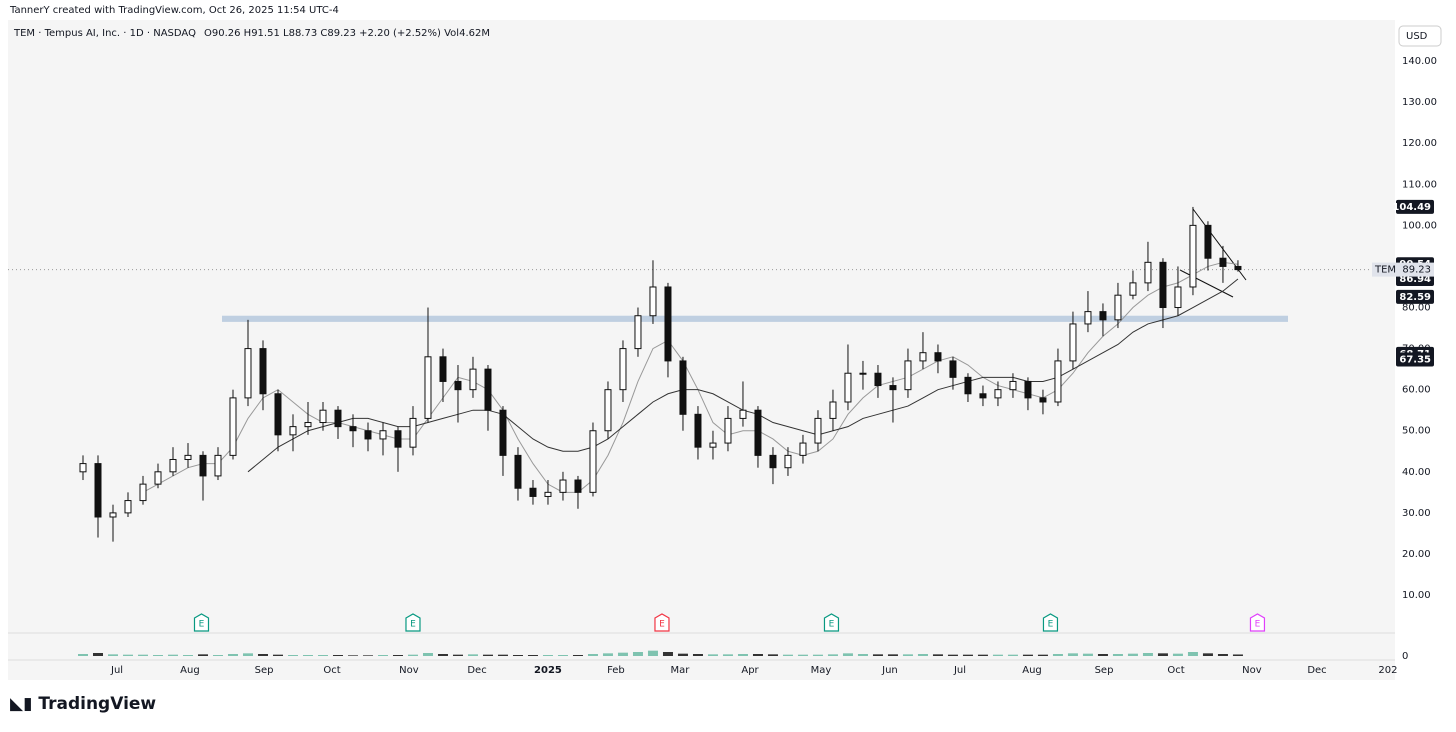  I want to click on y-tick-label: 10.00, so click(1416, 595).